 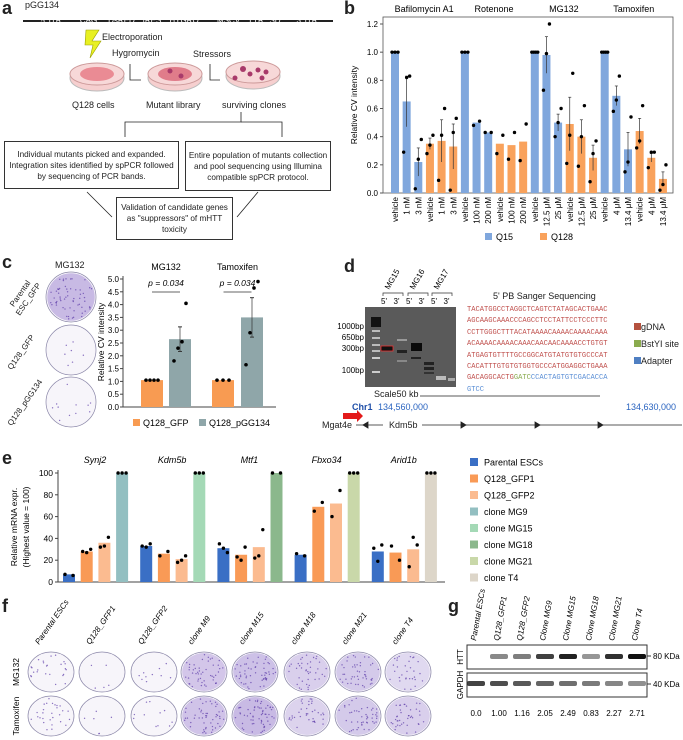 I want to click on x-tick-label: 13.4 μM, so click(x=663, y=211).